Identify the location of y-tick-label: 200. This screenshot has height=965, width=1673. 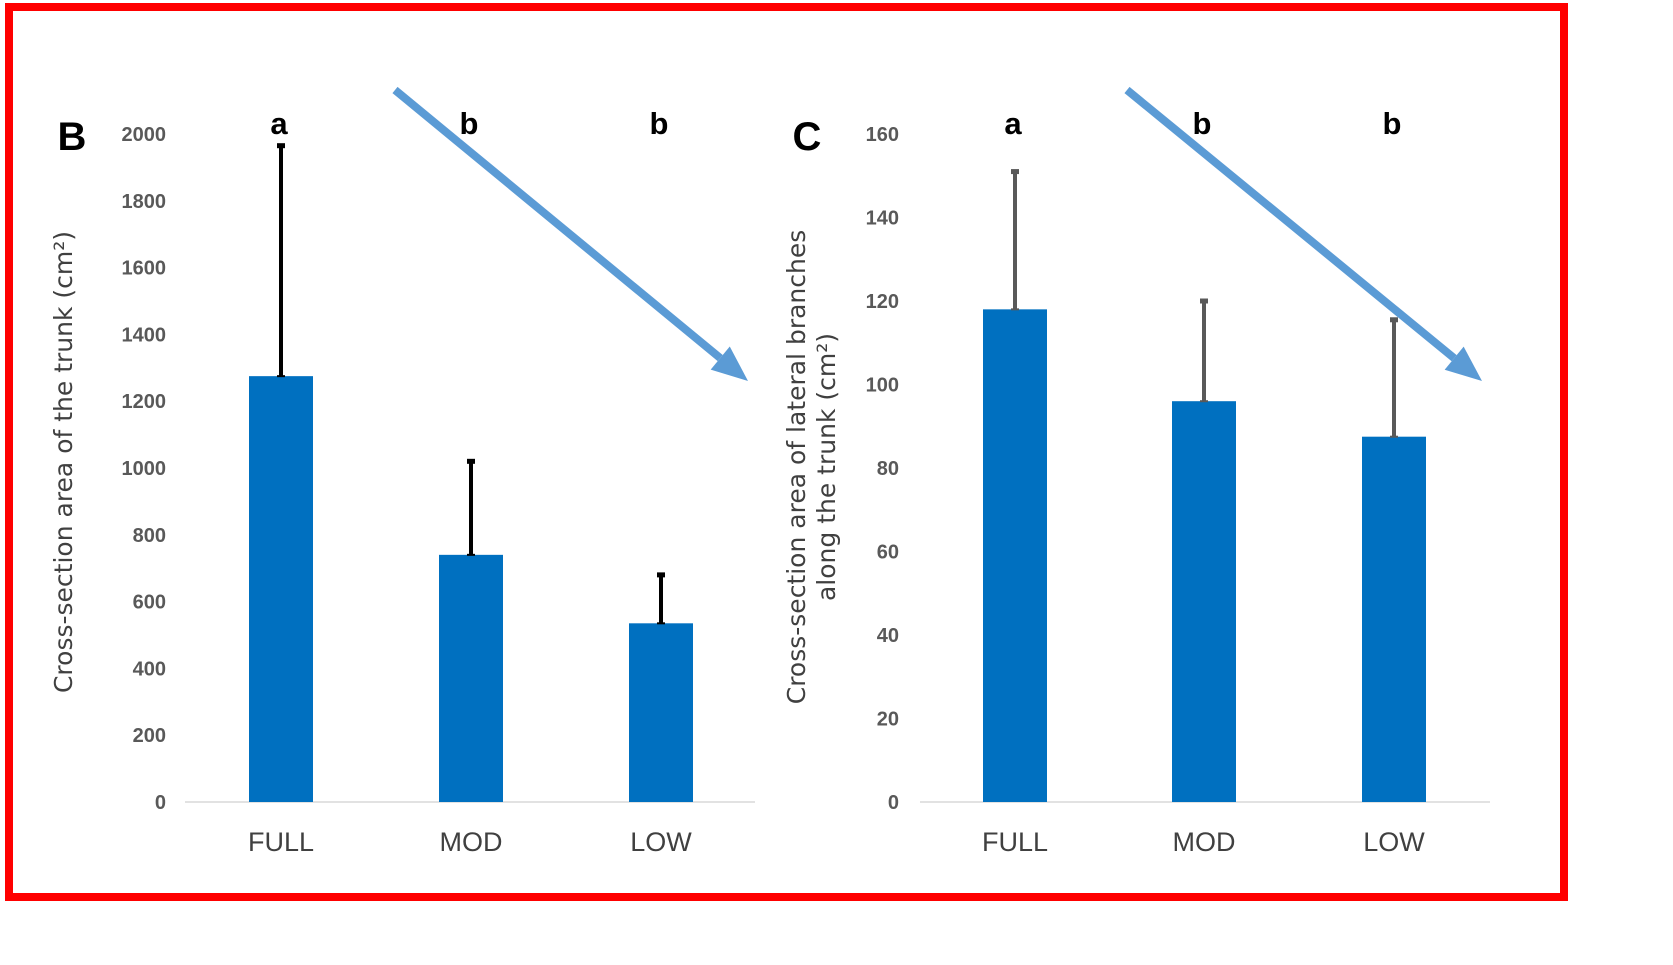
(149, 736).